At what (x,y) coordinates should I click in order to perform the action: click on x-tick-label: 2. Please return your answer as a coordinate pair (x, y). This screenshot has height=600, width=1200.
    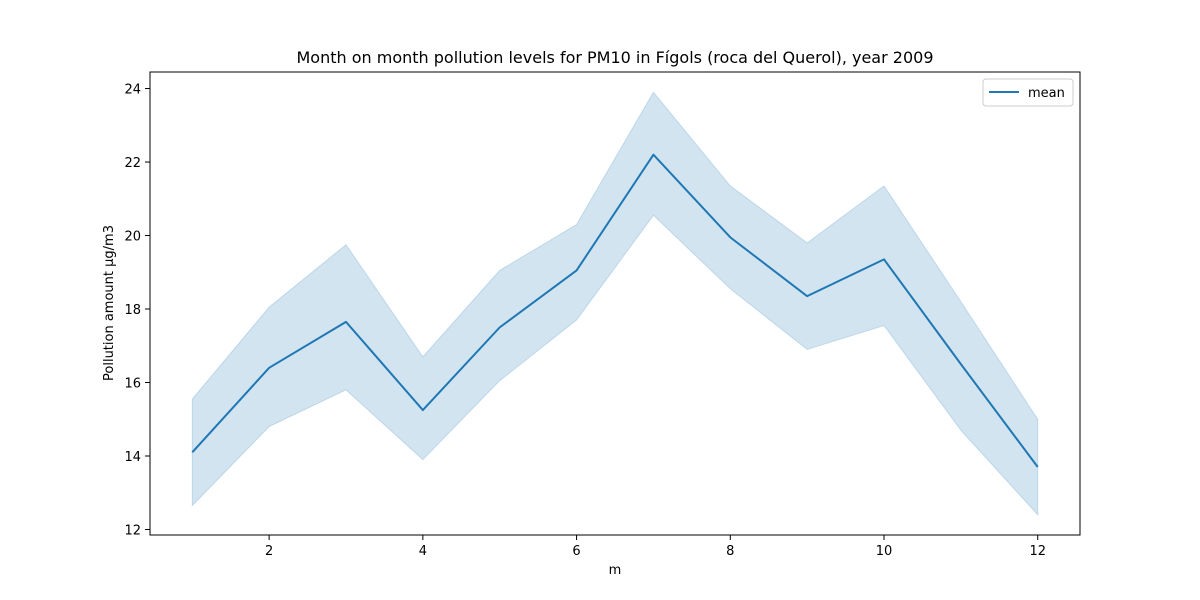
    Looking at the image, I should click on (269, 551).